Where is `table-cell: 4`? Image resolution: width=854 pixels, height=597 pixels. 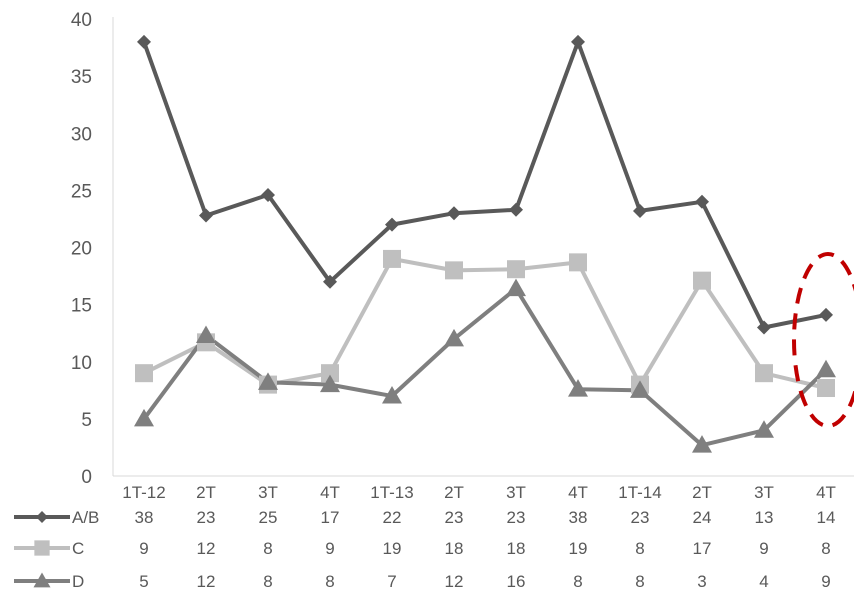
table-cell: 4 is located at coordinates (763, 581).